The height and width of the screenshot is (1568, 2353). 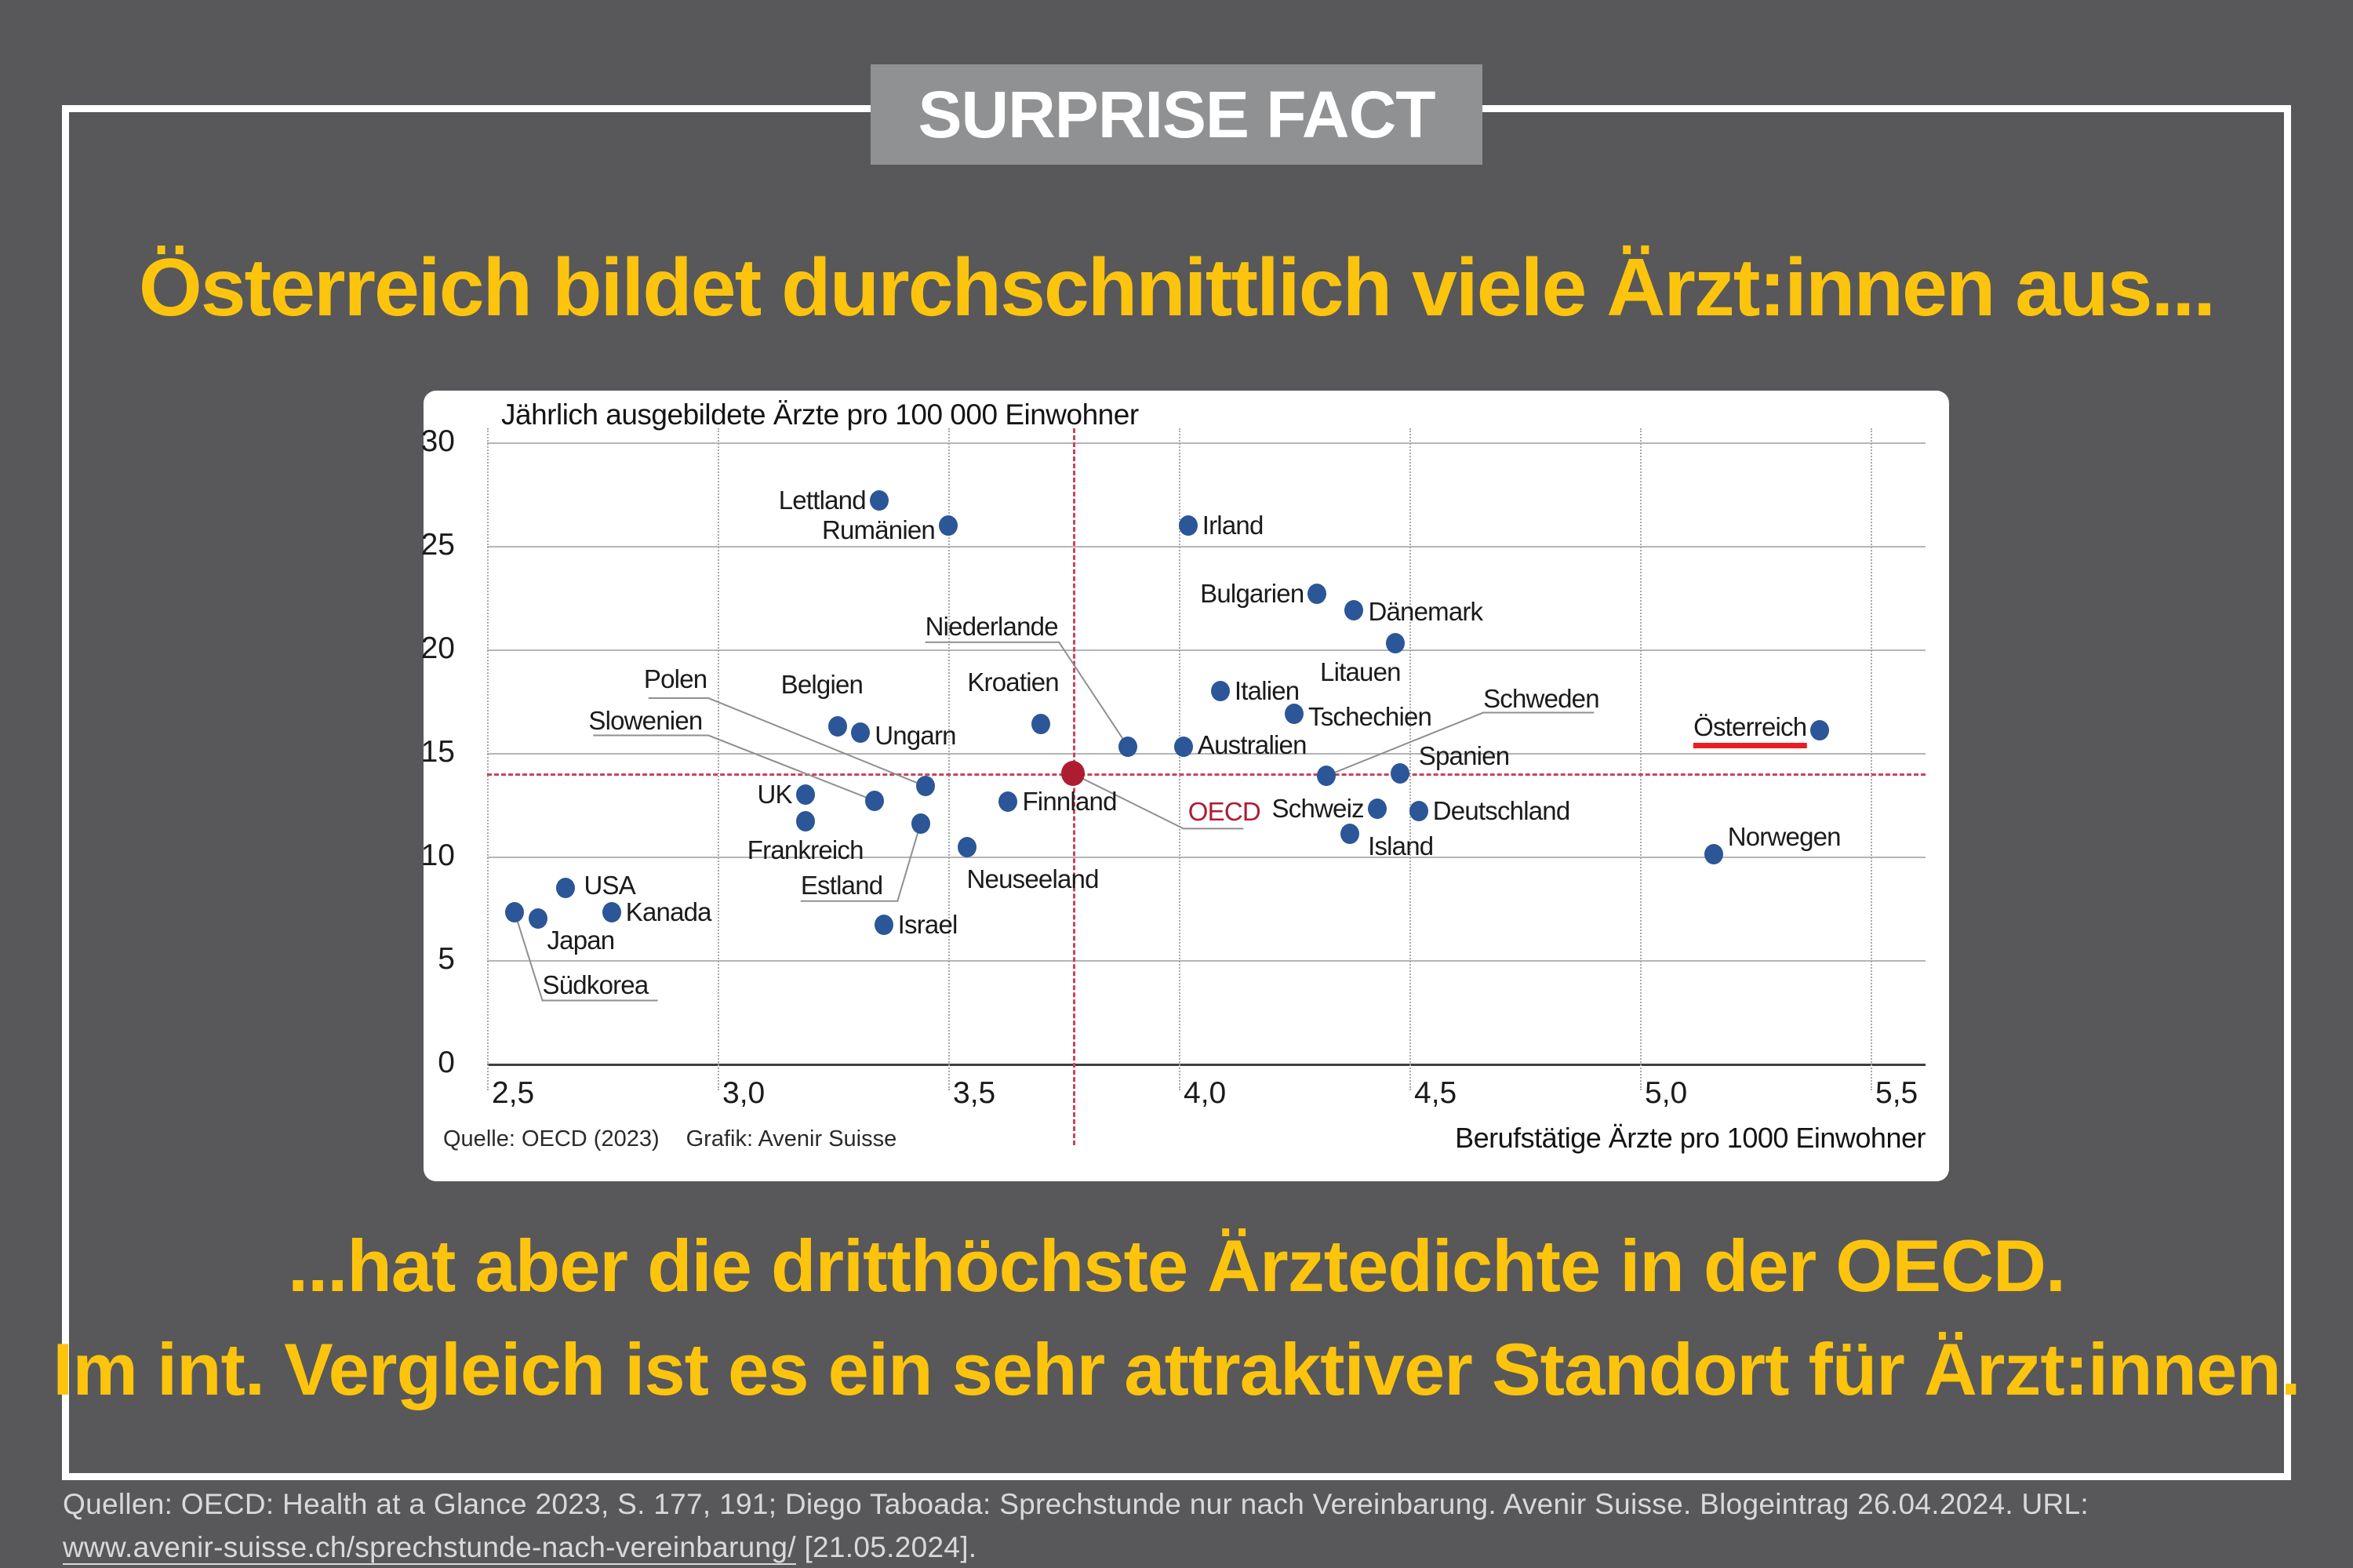 What do you see at coordinates (966, 847) in the screenshot?
I see `data-point-Neuseeland` at bounding box center [966, 847].